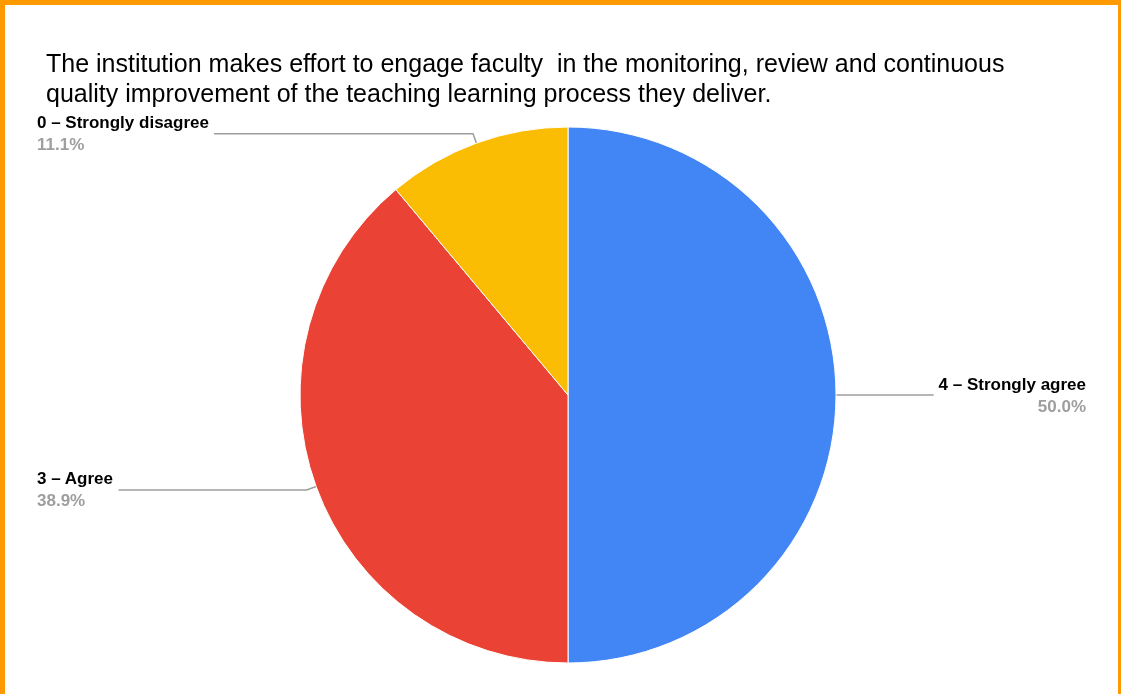  I want to click on chart-title: The institution makes effort to engage faculty in the monitoring, review and continuous quality improvement of the teaching learning process they deliver., so click(529, 78).